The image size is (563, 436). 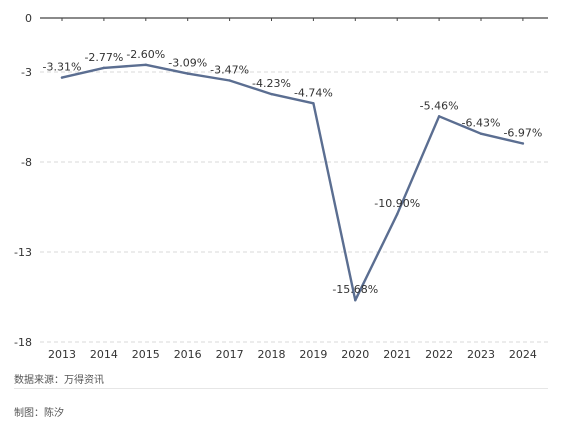 What do you see at coordinates (271, 83) in the screenshot?
I see `data-label: -4.23%` at bounding box center [271, 83].